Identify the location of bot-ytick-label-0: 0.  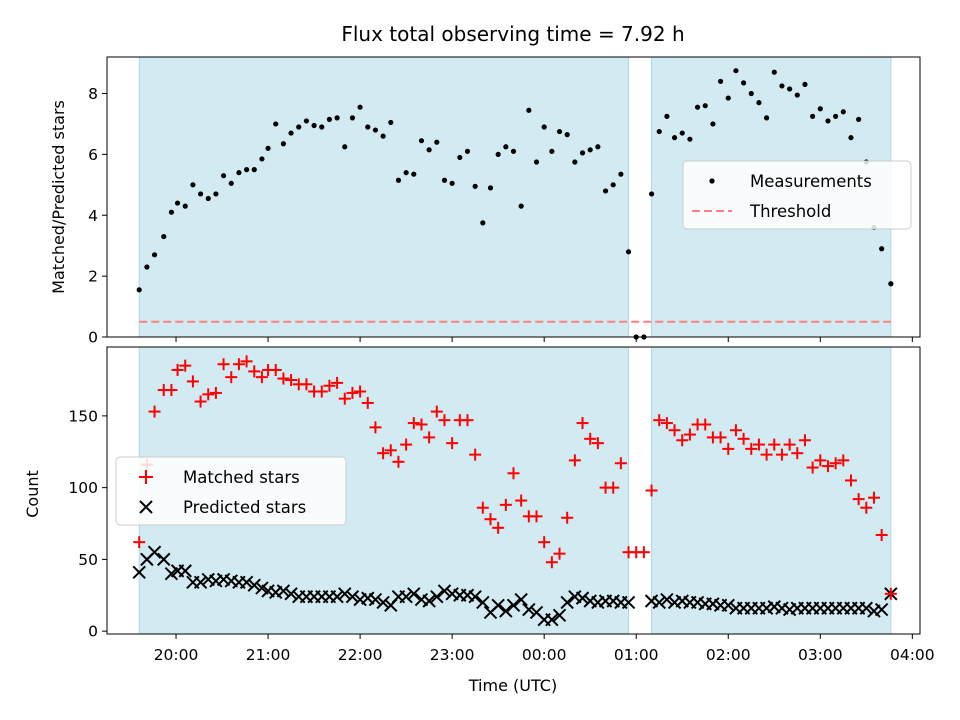
(93, 632).